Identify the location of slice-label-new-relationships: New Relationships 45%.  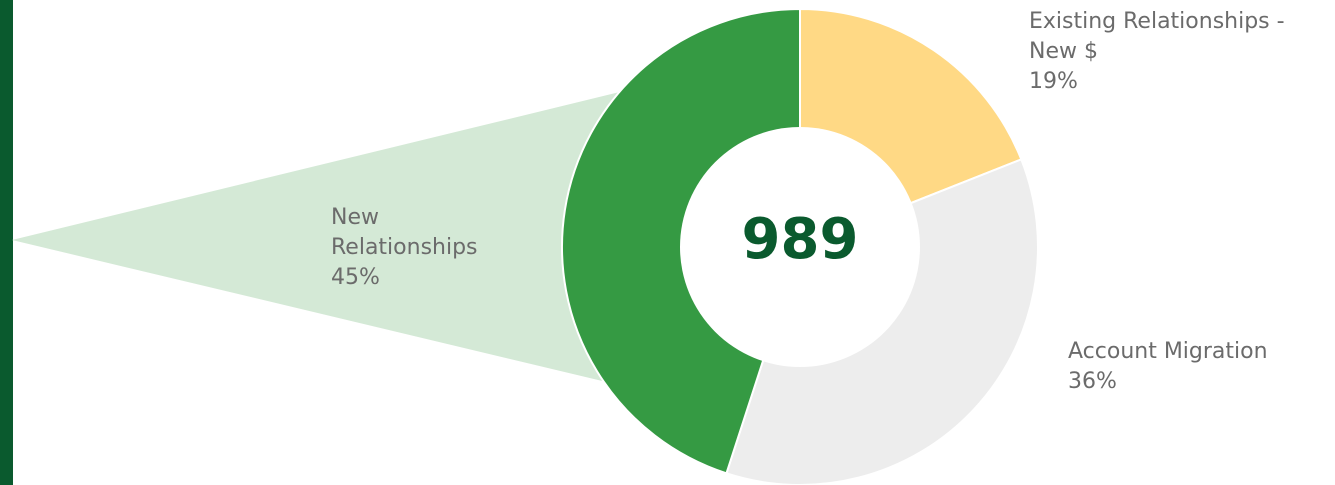
(404, 248).